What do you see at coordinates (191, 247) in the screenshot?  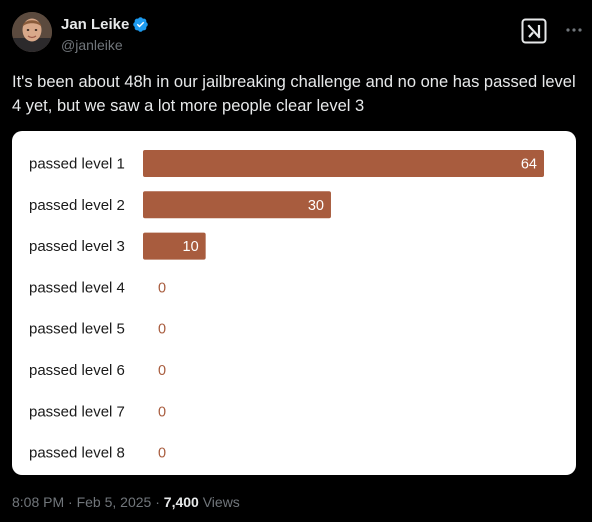 I see `value-label: 10` at bounding box center [191, 247].